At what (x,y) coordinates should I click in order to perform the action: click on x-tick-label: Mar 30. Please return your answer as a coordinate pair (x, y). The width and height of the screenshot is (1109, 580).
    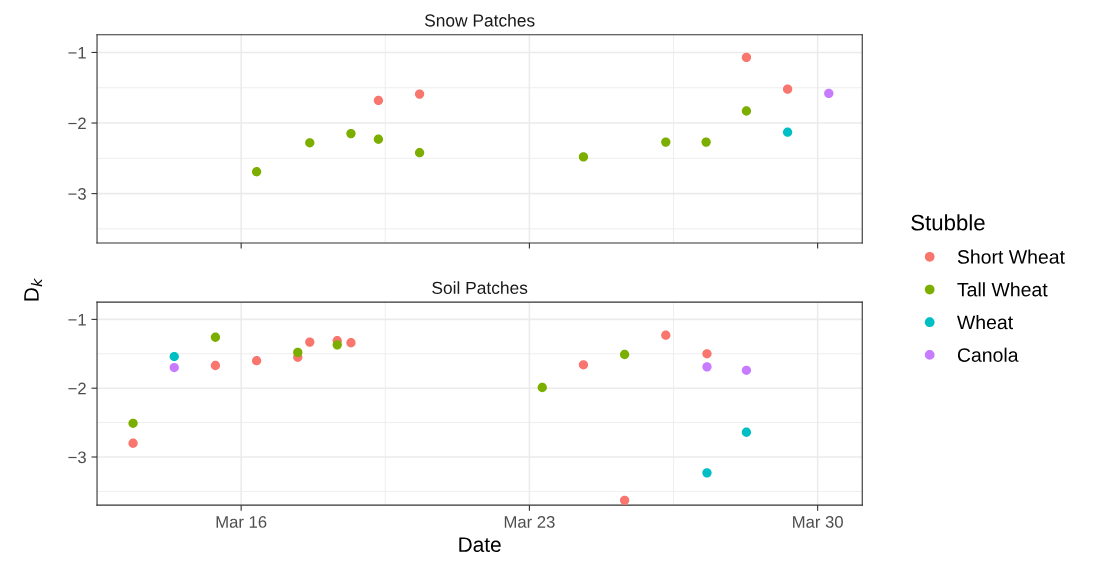
    Looking at the image, I should click on (818, 522).